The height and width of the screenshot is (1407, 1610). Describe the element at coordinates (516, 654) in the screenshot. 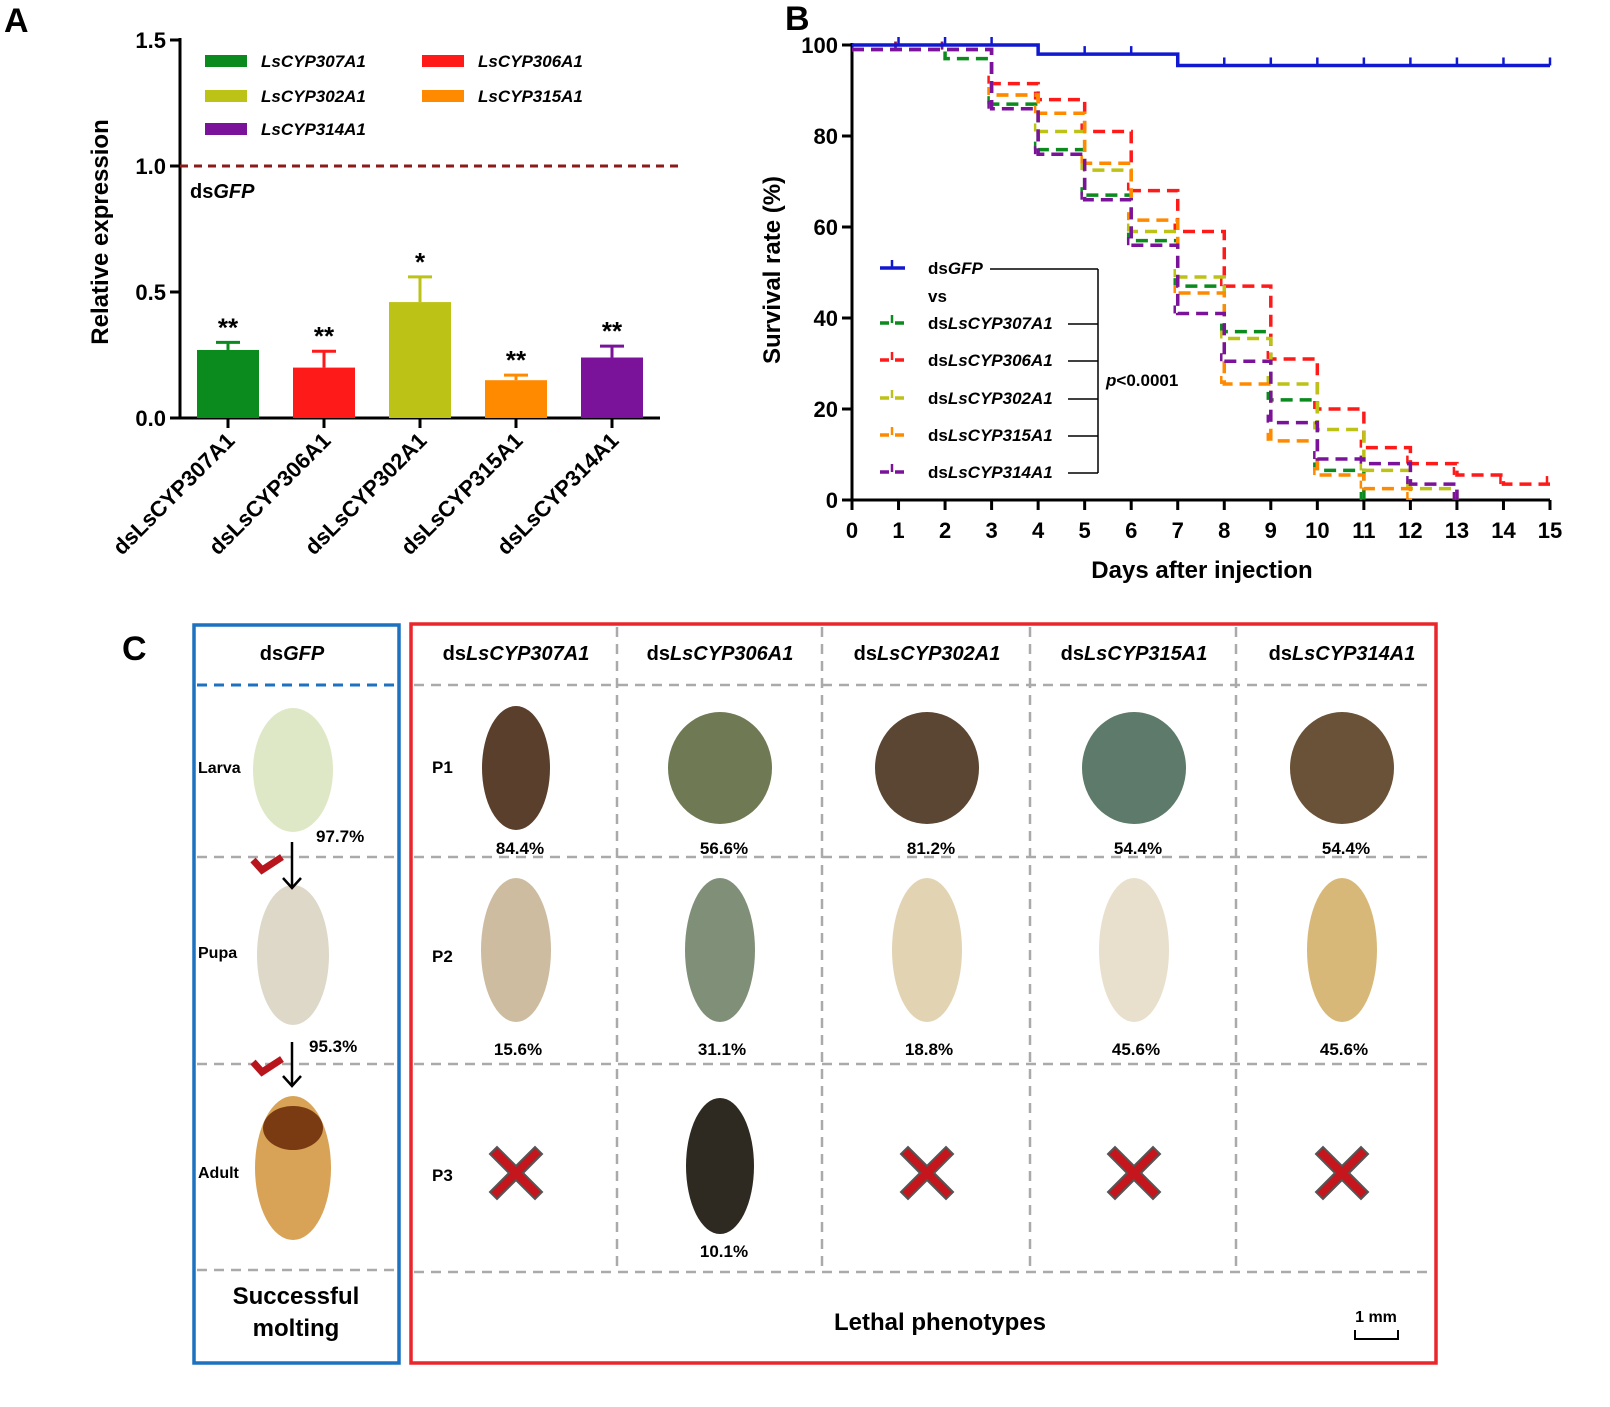

I see `column-header: dsLsCYP307A1` at that location.